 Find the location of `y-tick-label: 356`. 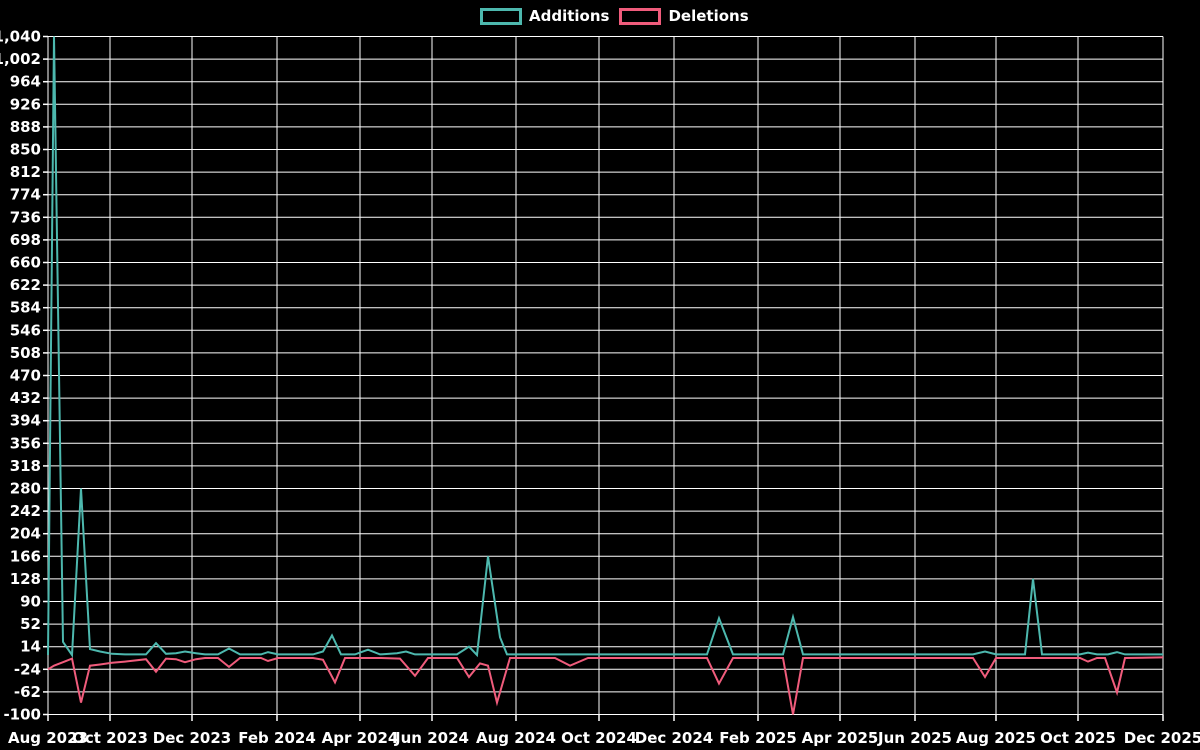

y-tick-label: 356 is located at coordinates (25, 443).